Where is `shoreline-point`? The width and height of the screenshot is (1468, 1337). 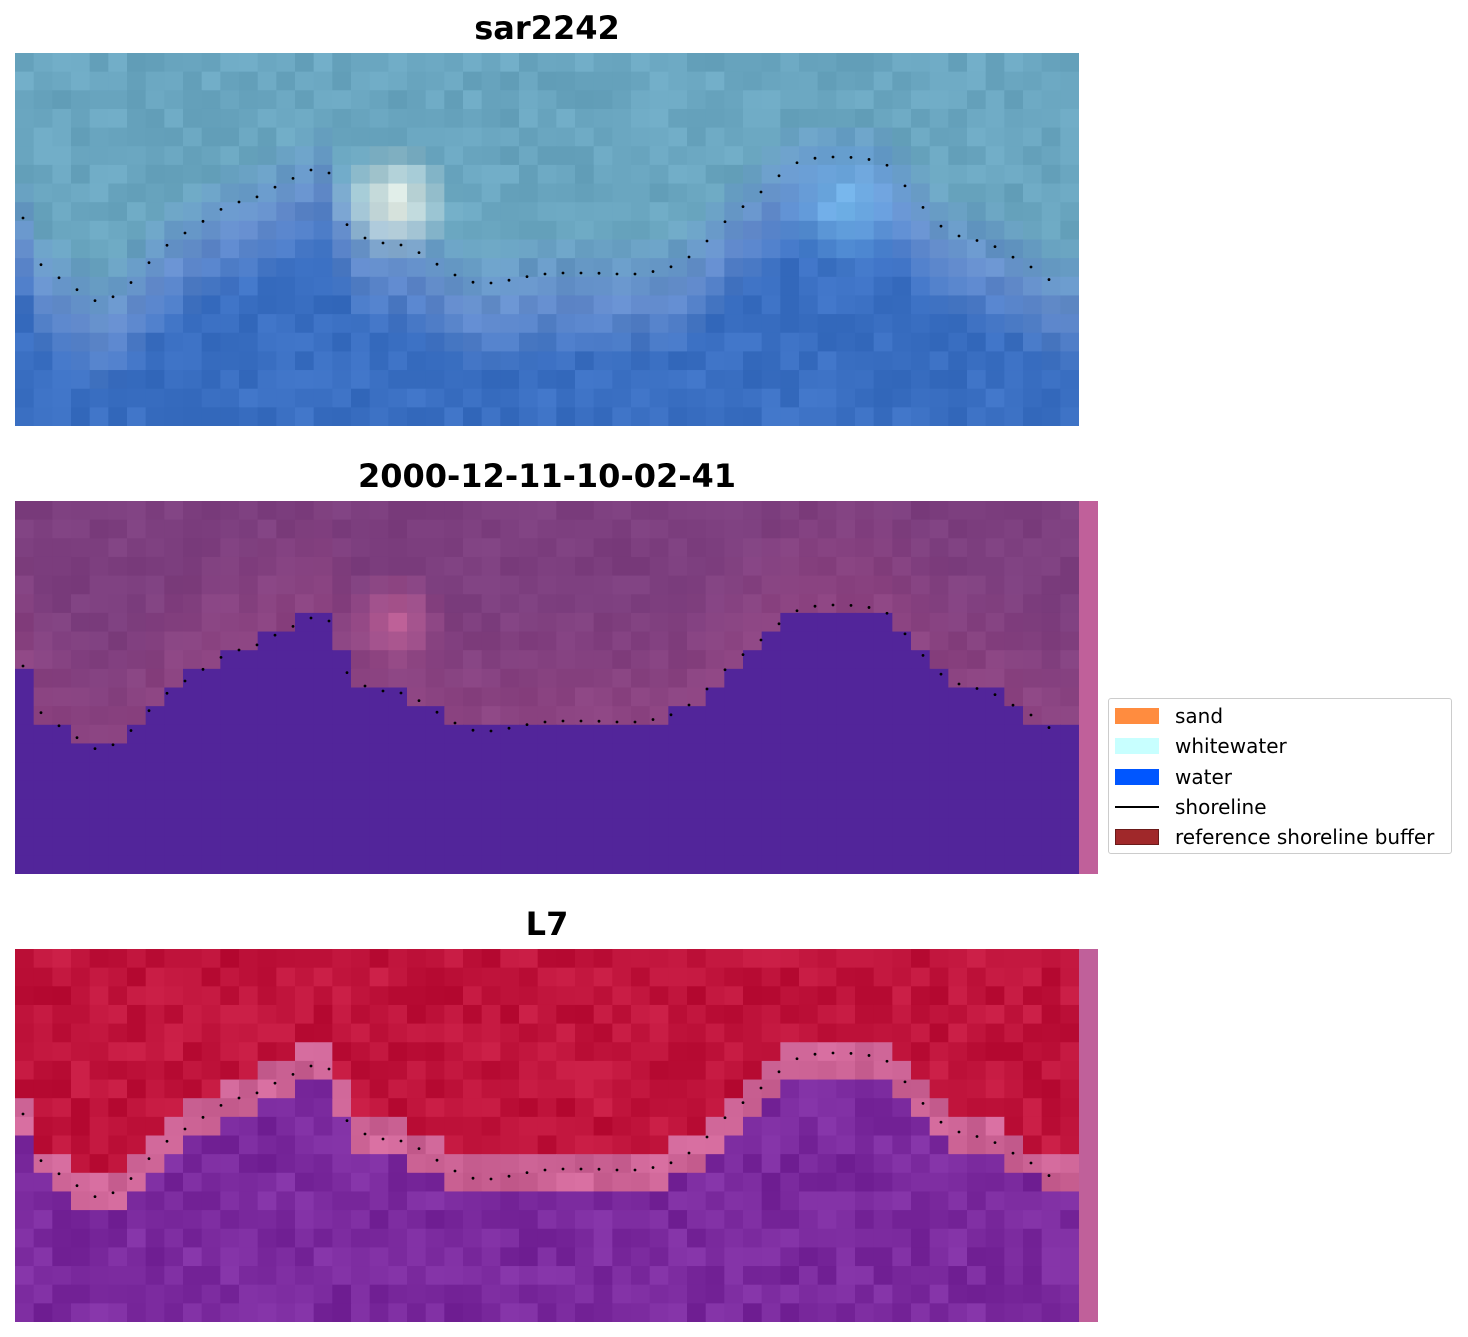 shoreline-point is located at coordinates (293, 178).